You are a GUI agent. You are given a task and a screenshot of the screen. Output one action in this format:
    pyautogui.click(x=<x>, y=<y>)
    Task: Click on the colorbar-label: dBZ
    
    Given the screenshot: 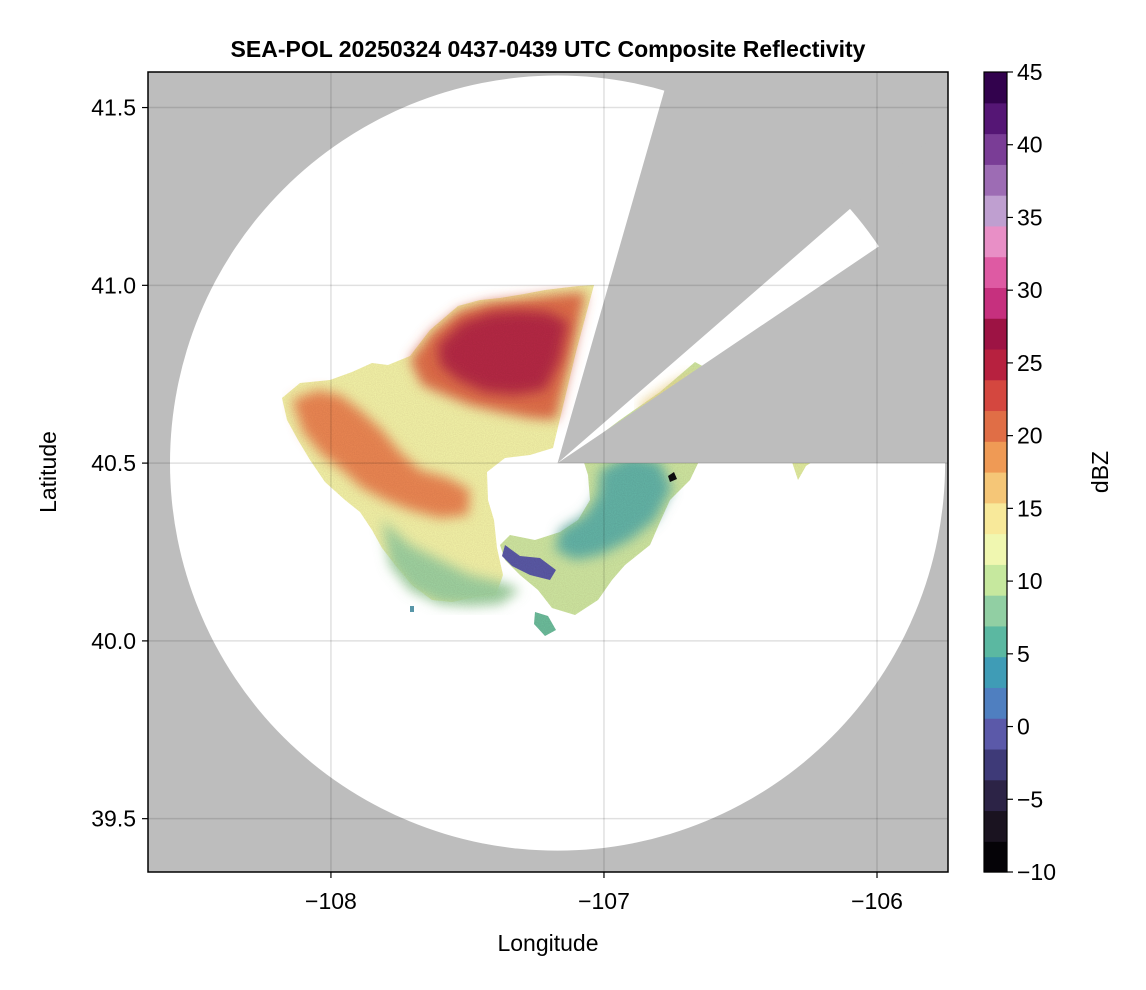 What is the action you would take?
    pyautogui.click(x=1100, y=472)
    